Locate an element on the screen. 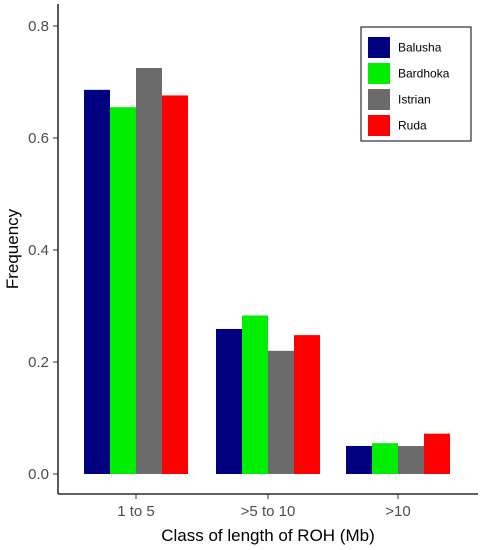  legend-key-bardhoka is located at coordinates (379, 73).